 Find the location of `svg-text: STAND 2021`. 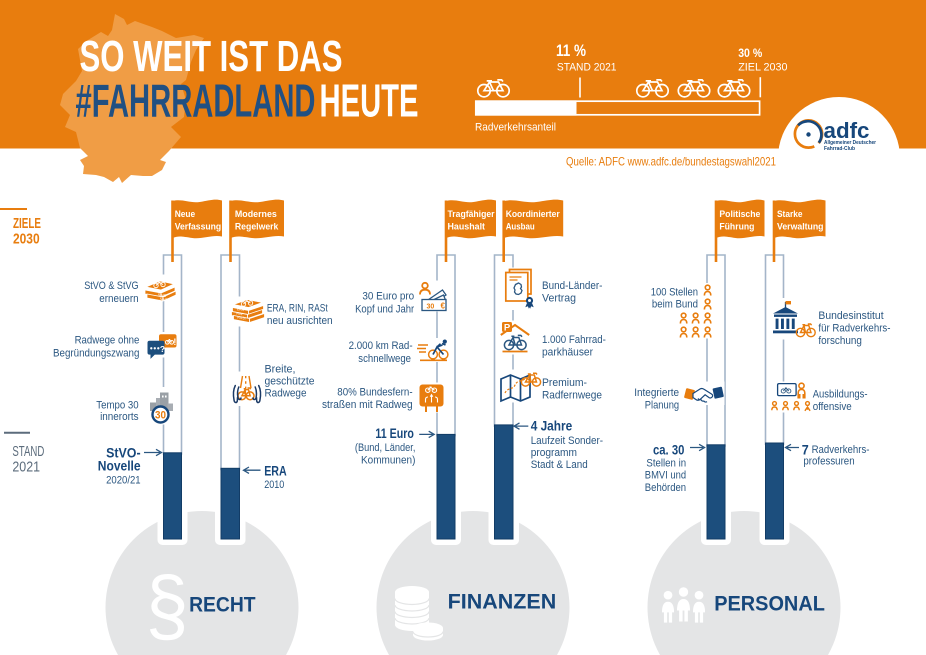

svg-text: STAND 2021 is located at coordinates (587, 68).